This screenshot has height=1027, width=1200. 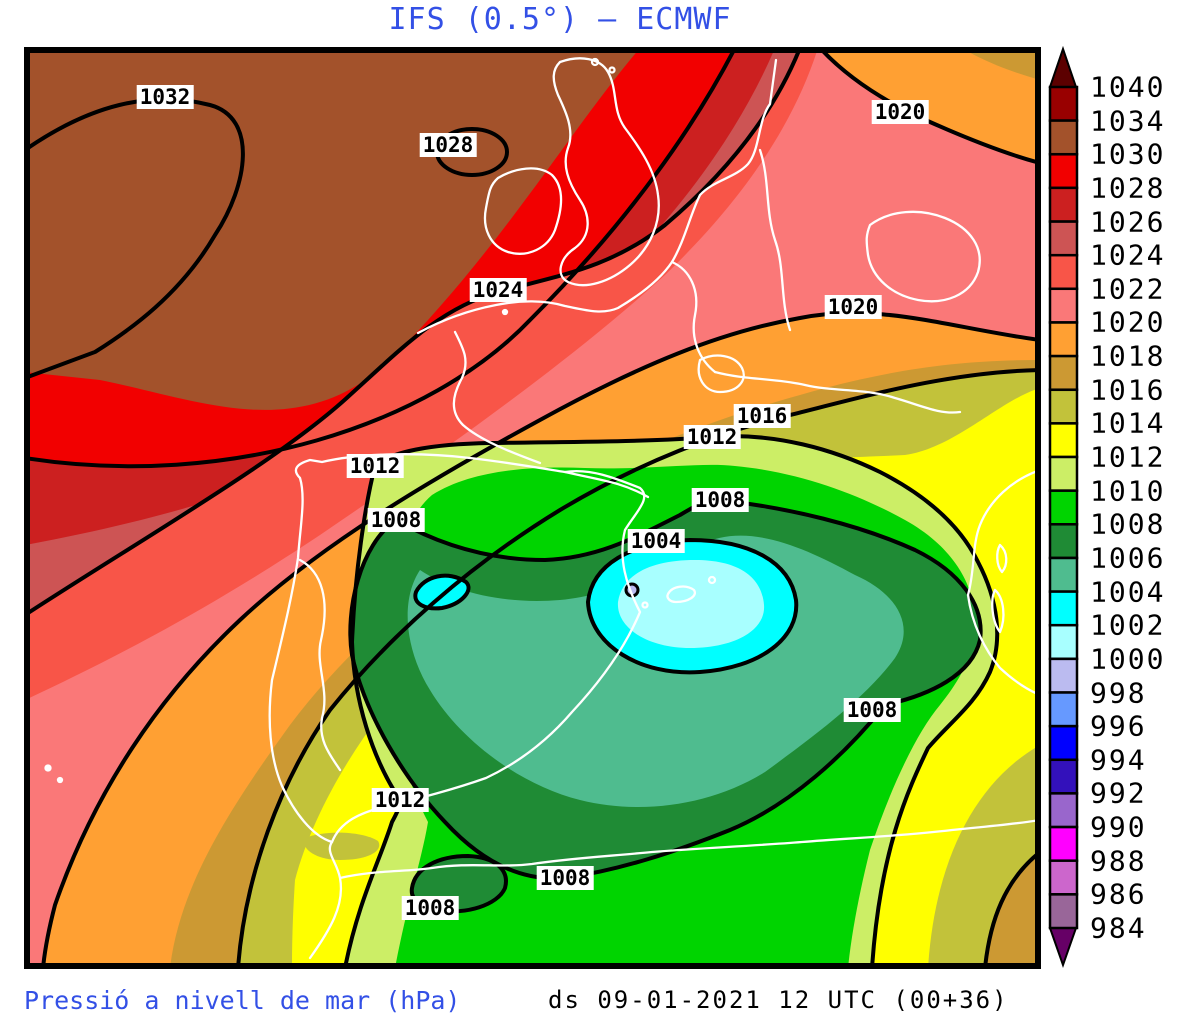 What do you see at coordinates (165, 97) in the screenshot?
I see `contour-label: 1032` at bounding box center [165, 97].